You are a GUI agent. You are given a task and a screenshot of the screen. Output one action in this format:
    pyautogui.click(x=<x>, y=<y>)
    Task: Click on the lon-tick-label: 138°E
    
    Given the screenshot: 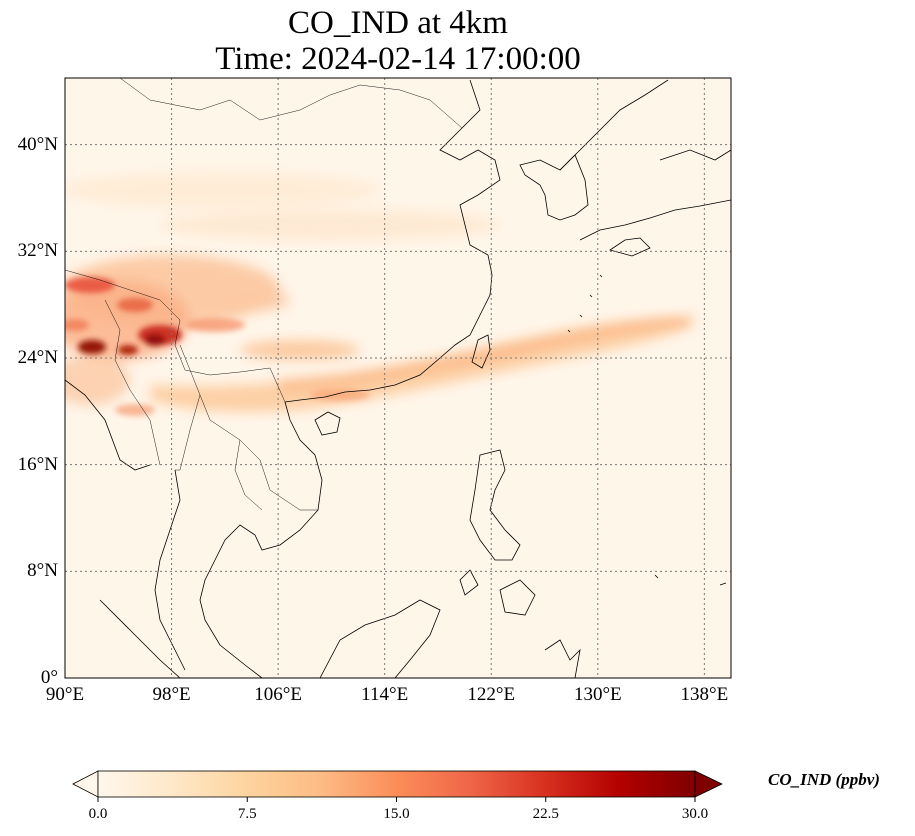 What is the action you would take?
    pyautogui.click(x=704, y=694)
    